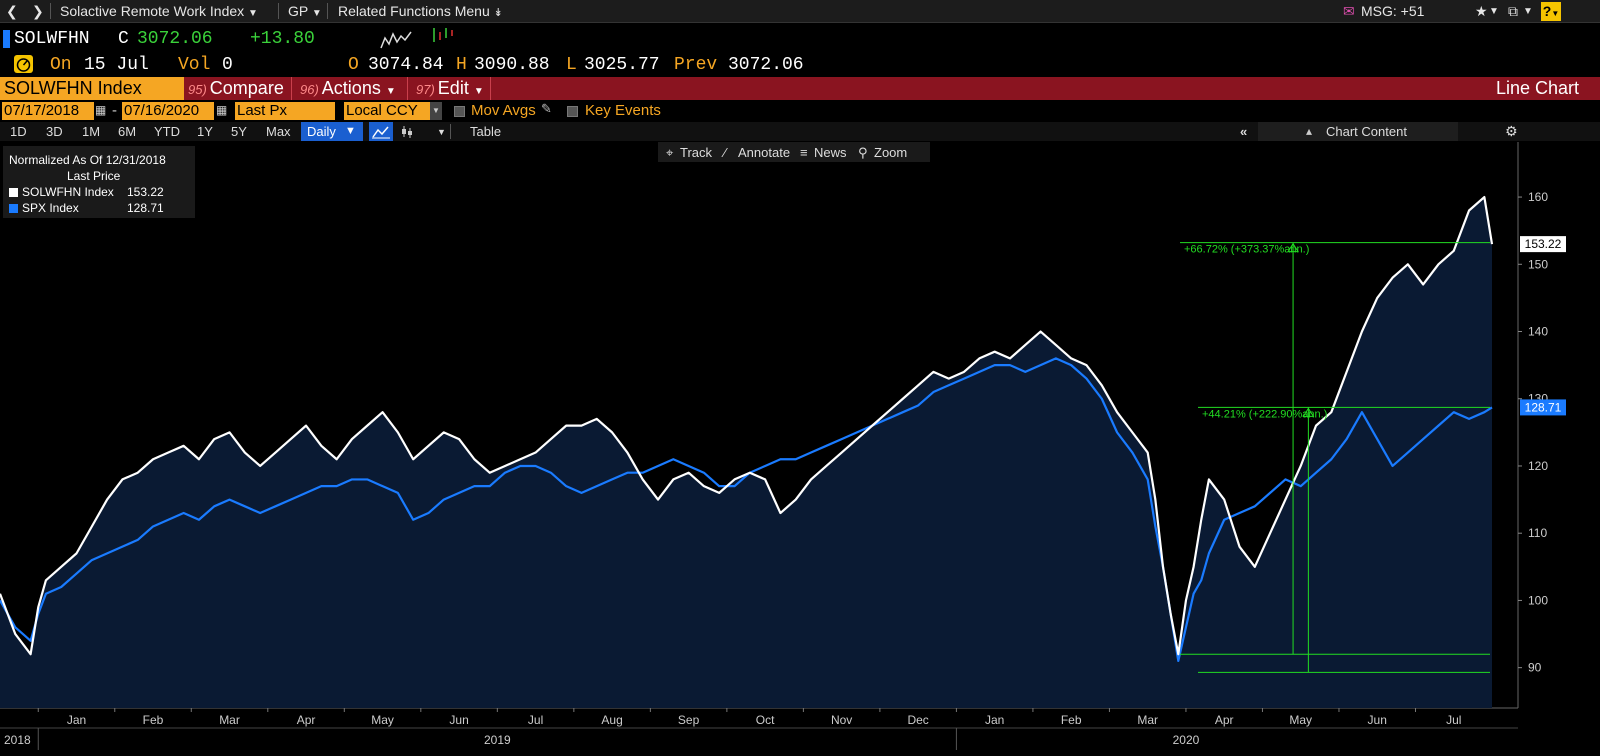  I want to click on open-label: O, so click(353, 65).